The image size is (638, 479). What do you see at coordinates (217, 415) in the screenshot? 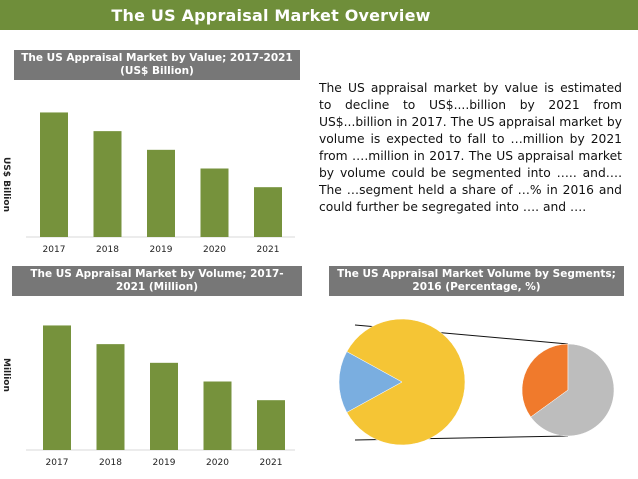
I see `volume-bar-2020` at bounding box center [217, 415].